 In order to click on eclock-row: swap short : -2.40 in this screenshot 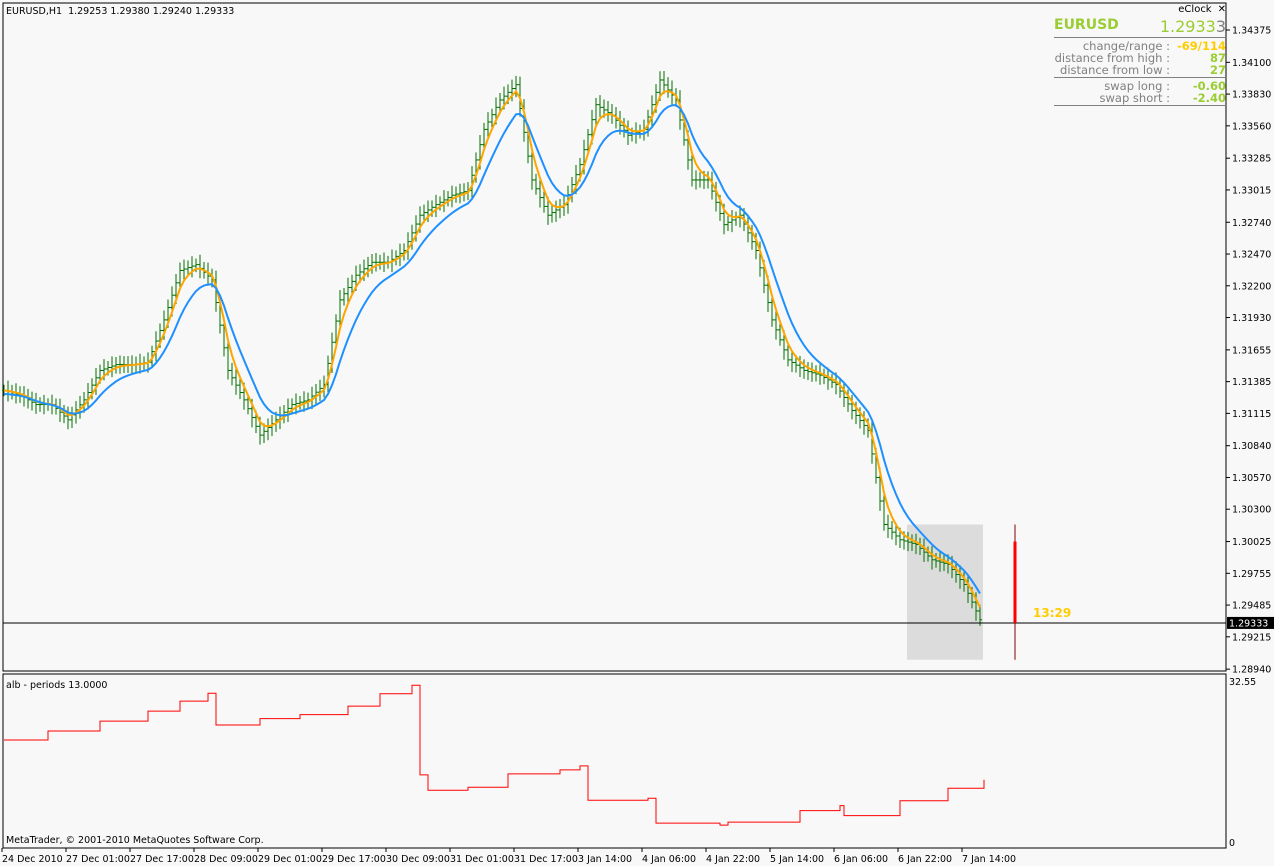, I will do `click(1140, 98)`.